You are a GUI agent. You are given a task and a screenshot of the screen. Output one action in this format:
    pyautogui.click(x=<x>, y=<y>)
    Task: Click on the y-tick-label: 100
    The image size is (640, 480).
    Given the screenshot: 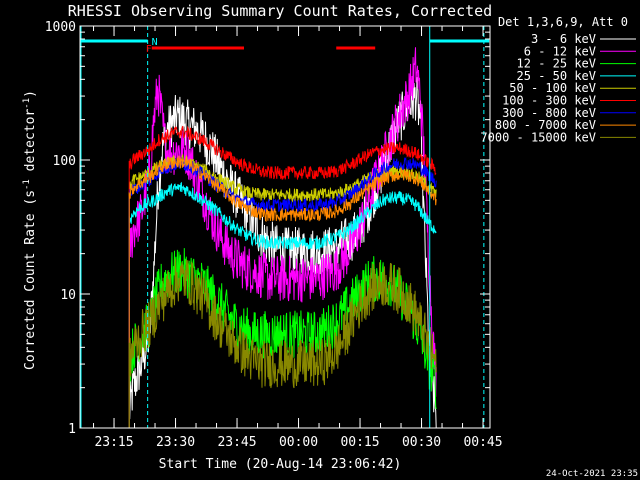 What is the action you would take?
    pyautogui.click(x=64, y=161)
    